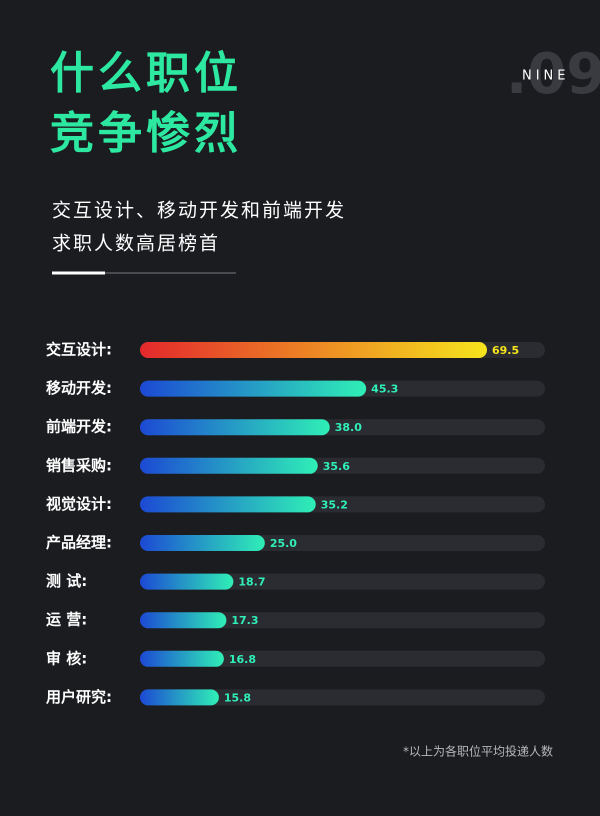 The image size is (600, 816). Describe the element at coordinates (199, 211) in the screenshot. I see `subtitle-line: 交互设计、移动开发和前端开发` at that location.